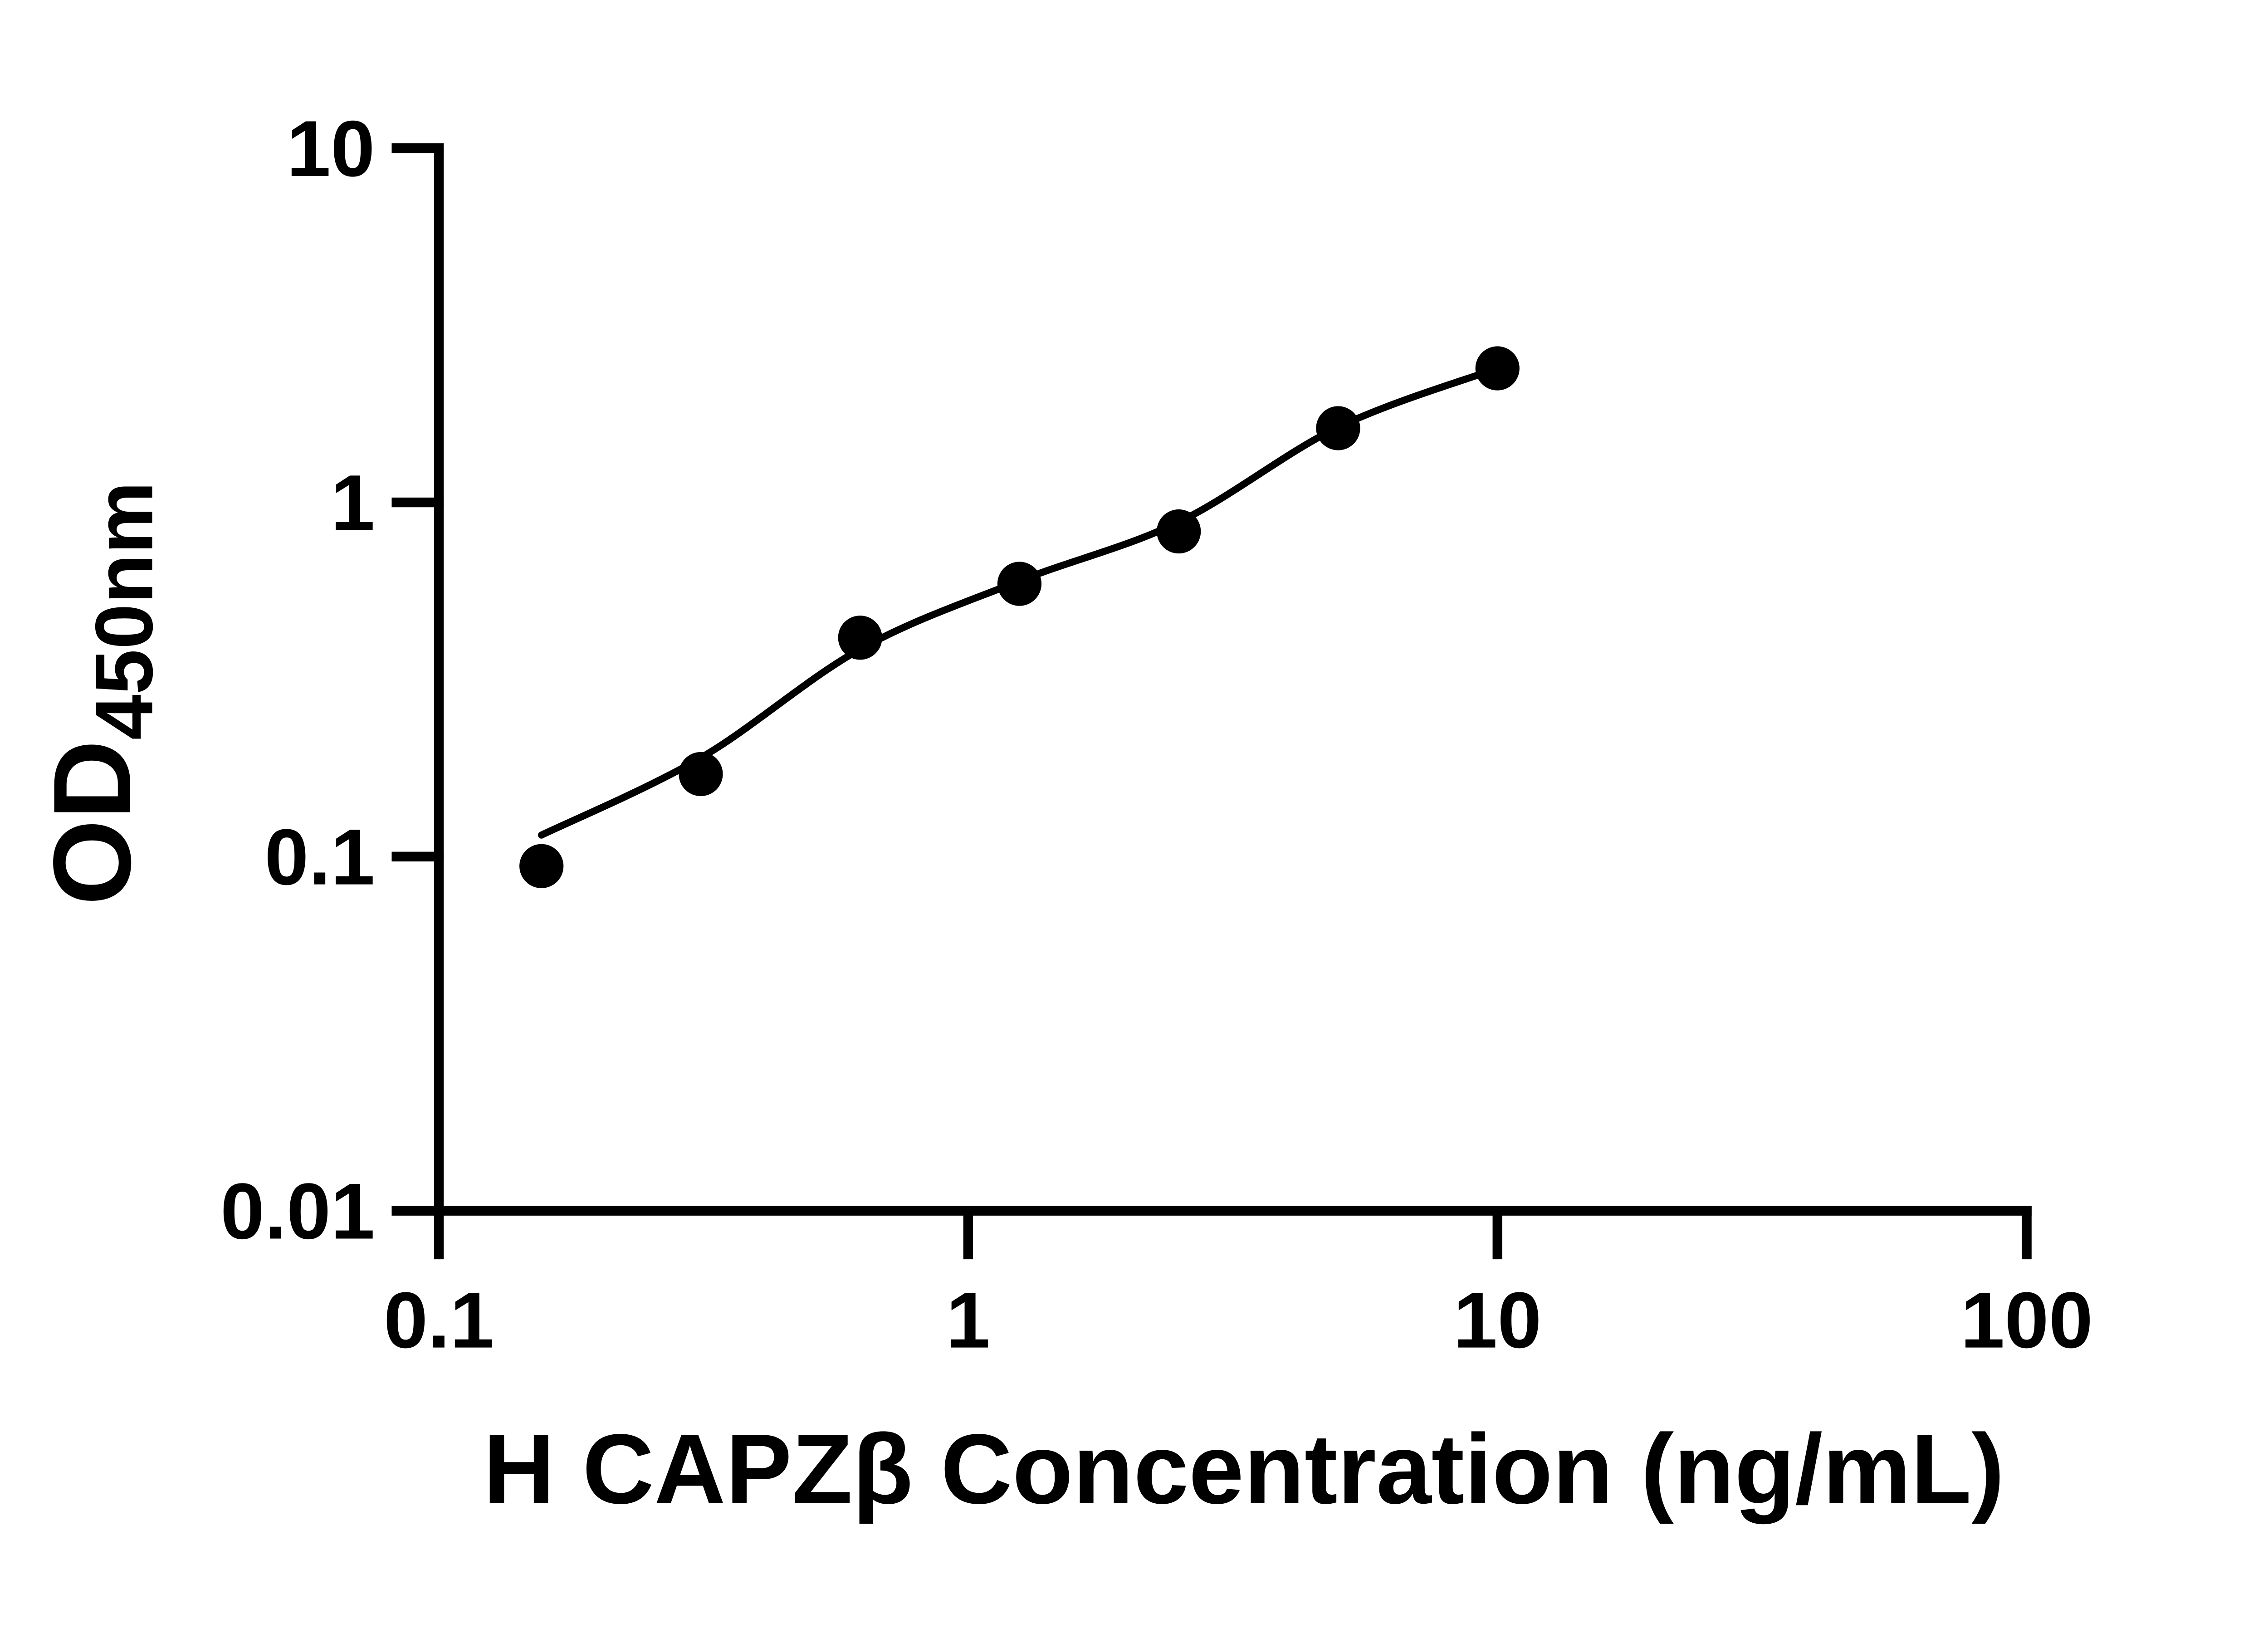 The width and height of the screenshot is (2268, 1633). Describe the element at coordinates (319, 857) in the screenshot. I see `y-tick-label-0.1: 0.1` at that location.